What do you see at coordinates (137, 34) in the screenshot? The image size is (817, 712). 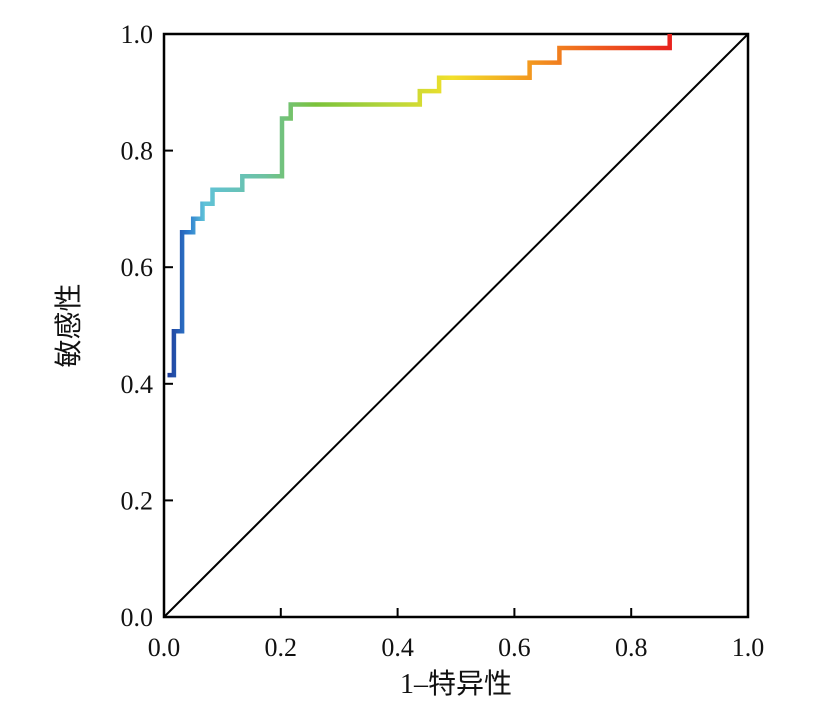 I see `y-tick-label: 1.0` at bounding box center [137, 34].